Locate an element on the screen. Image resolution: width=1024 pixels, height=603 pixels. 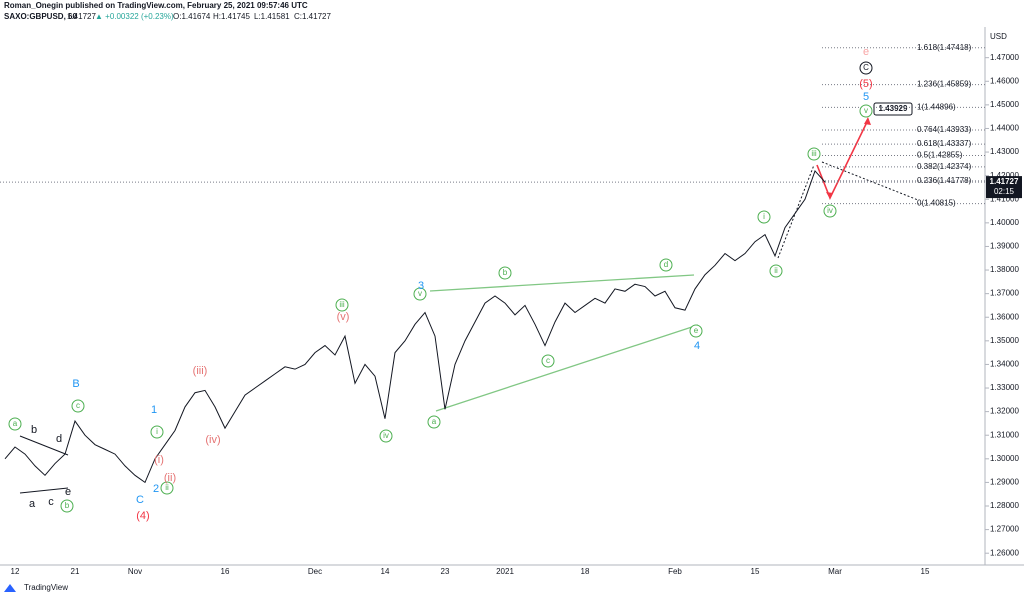
last-price-tag is located at coordinates (1004, 187).